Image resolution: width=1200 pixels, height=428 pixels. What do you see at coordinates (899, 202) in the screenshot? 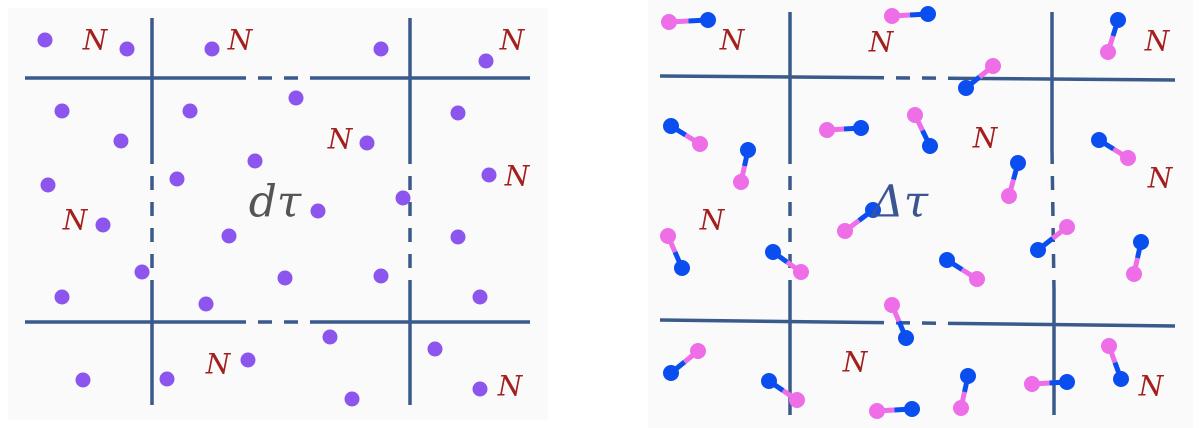
I see `volume-element-label: Δτ` at bounding box center [899, 202].